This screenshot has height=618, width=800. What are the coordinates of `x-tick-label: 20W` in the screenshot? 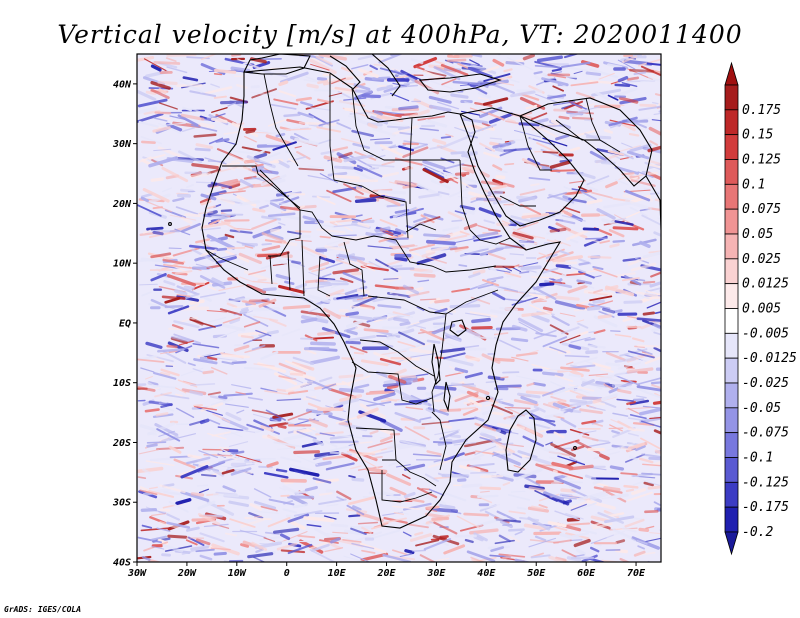 It's located at (187, 573).